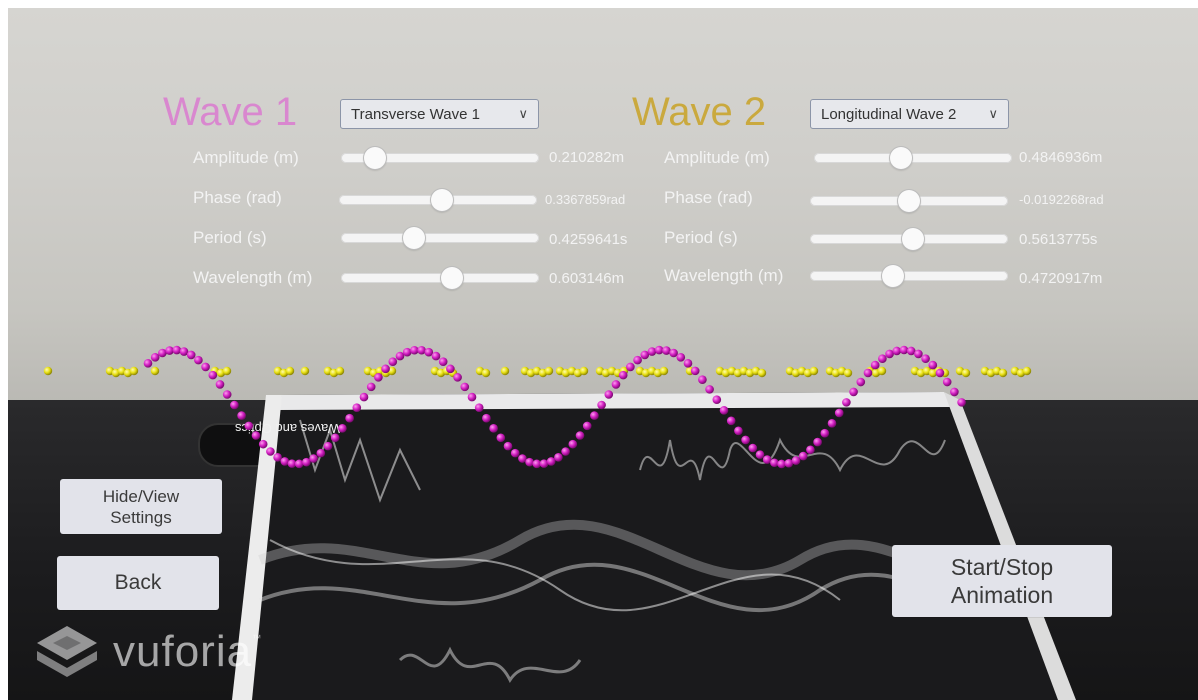 This screenshot has width=1198, height=700. I want to click on vuforia-watermark: vuforia ™, so click(148, 652).